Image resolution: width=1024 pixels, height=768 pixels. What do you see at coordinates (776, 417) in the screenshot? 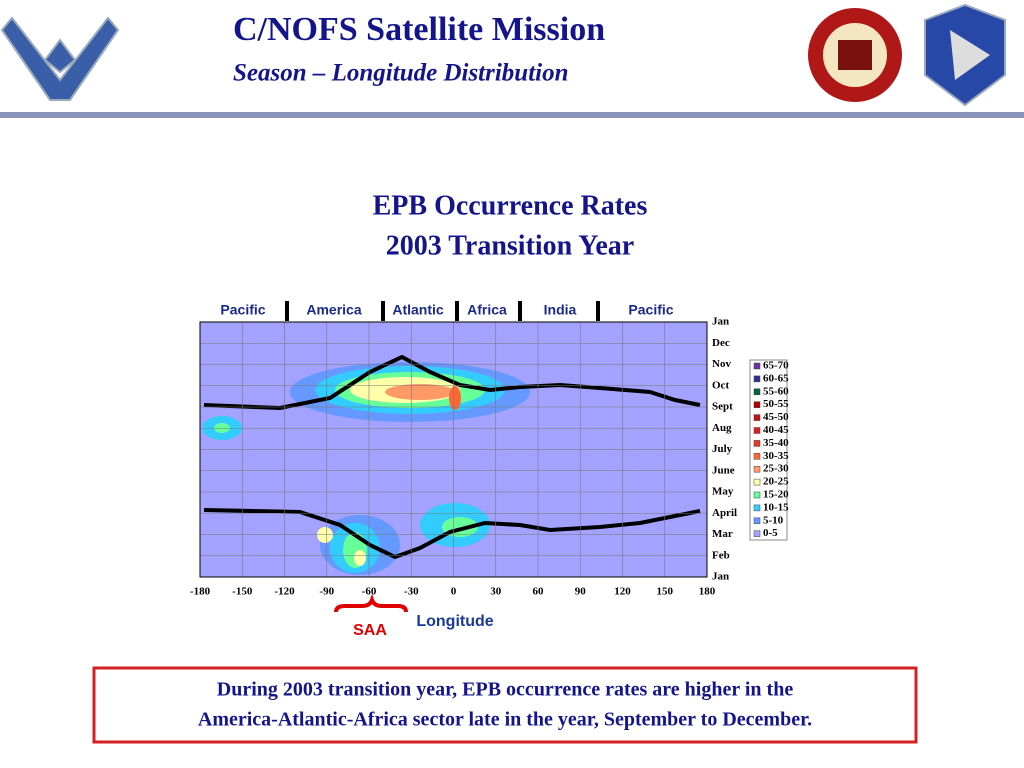
I see `legend-label: 45-50` at bounding box center [776, 417].